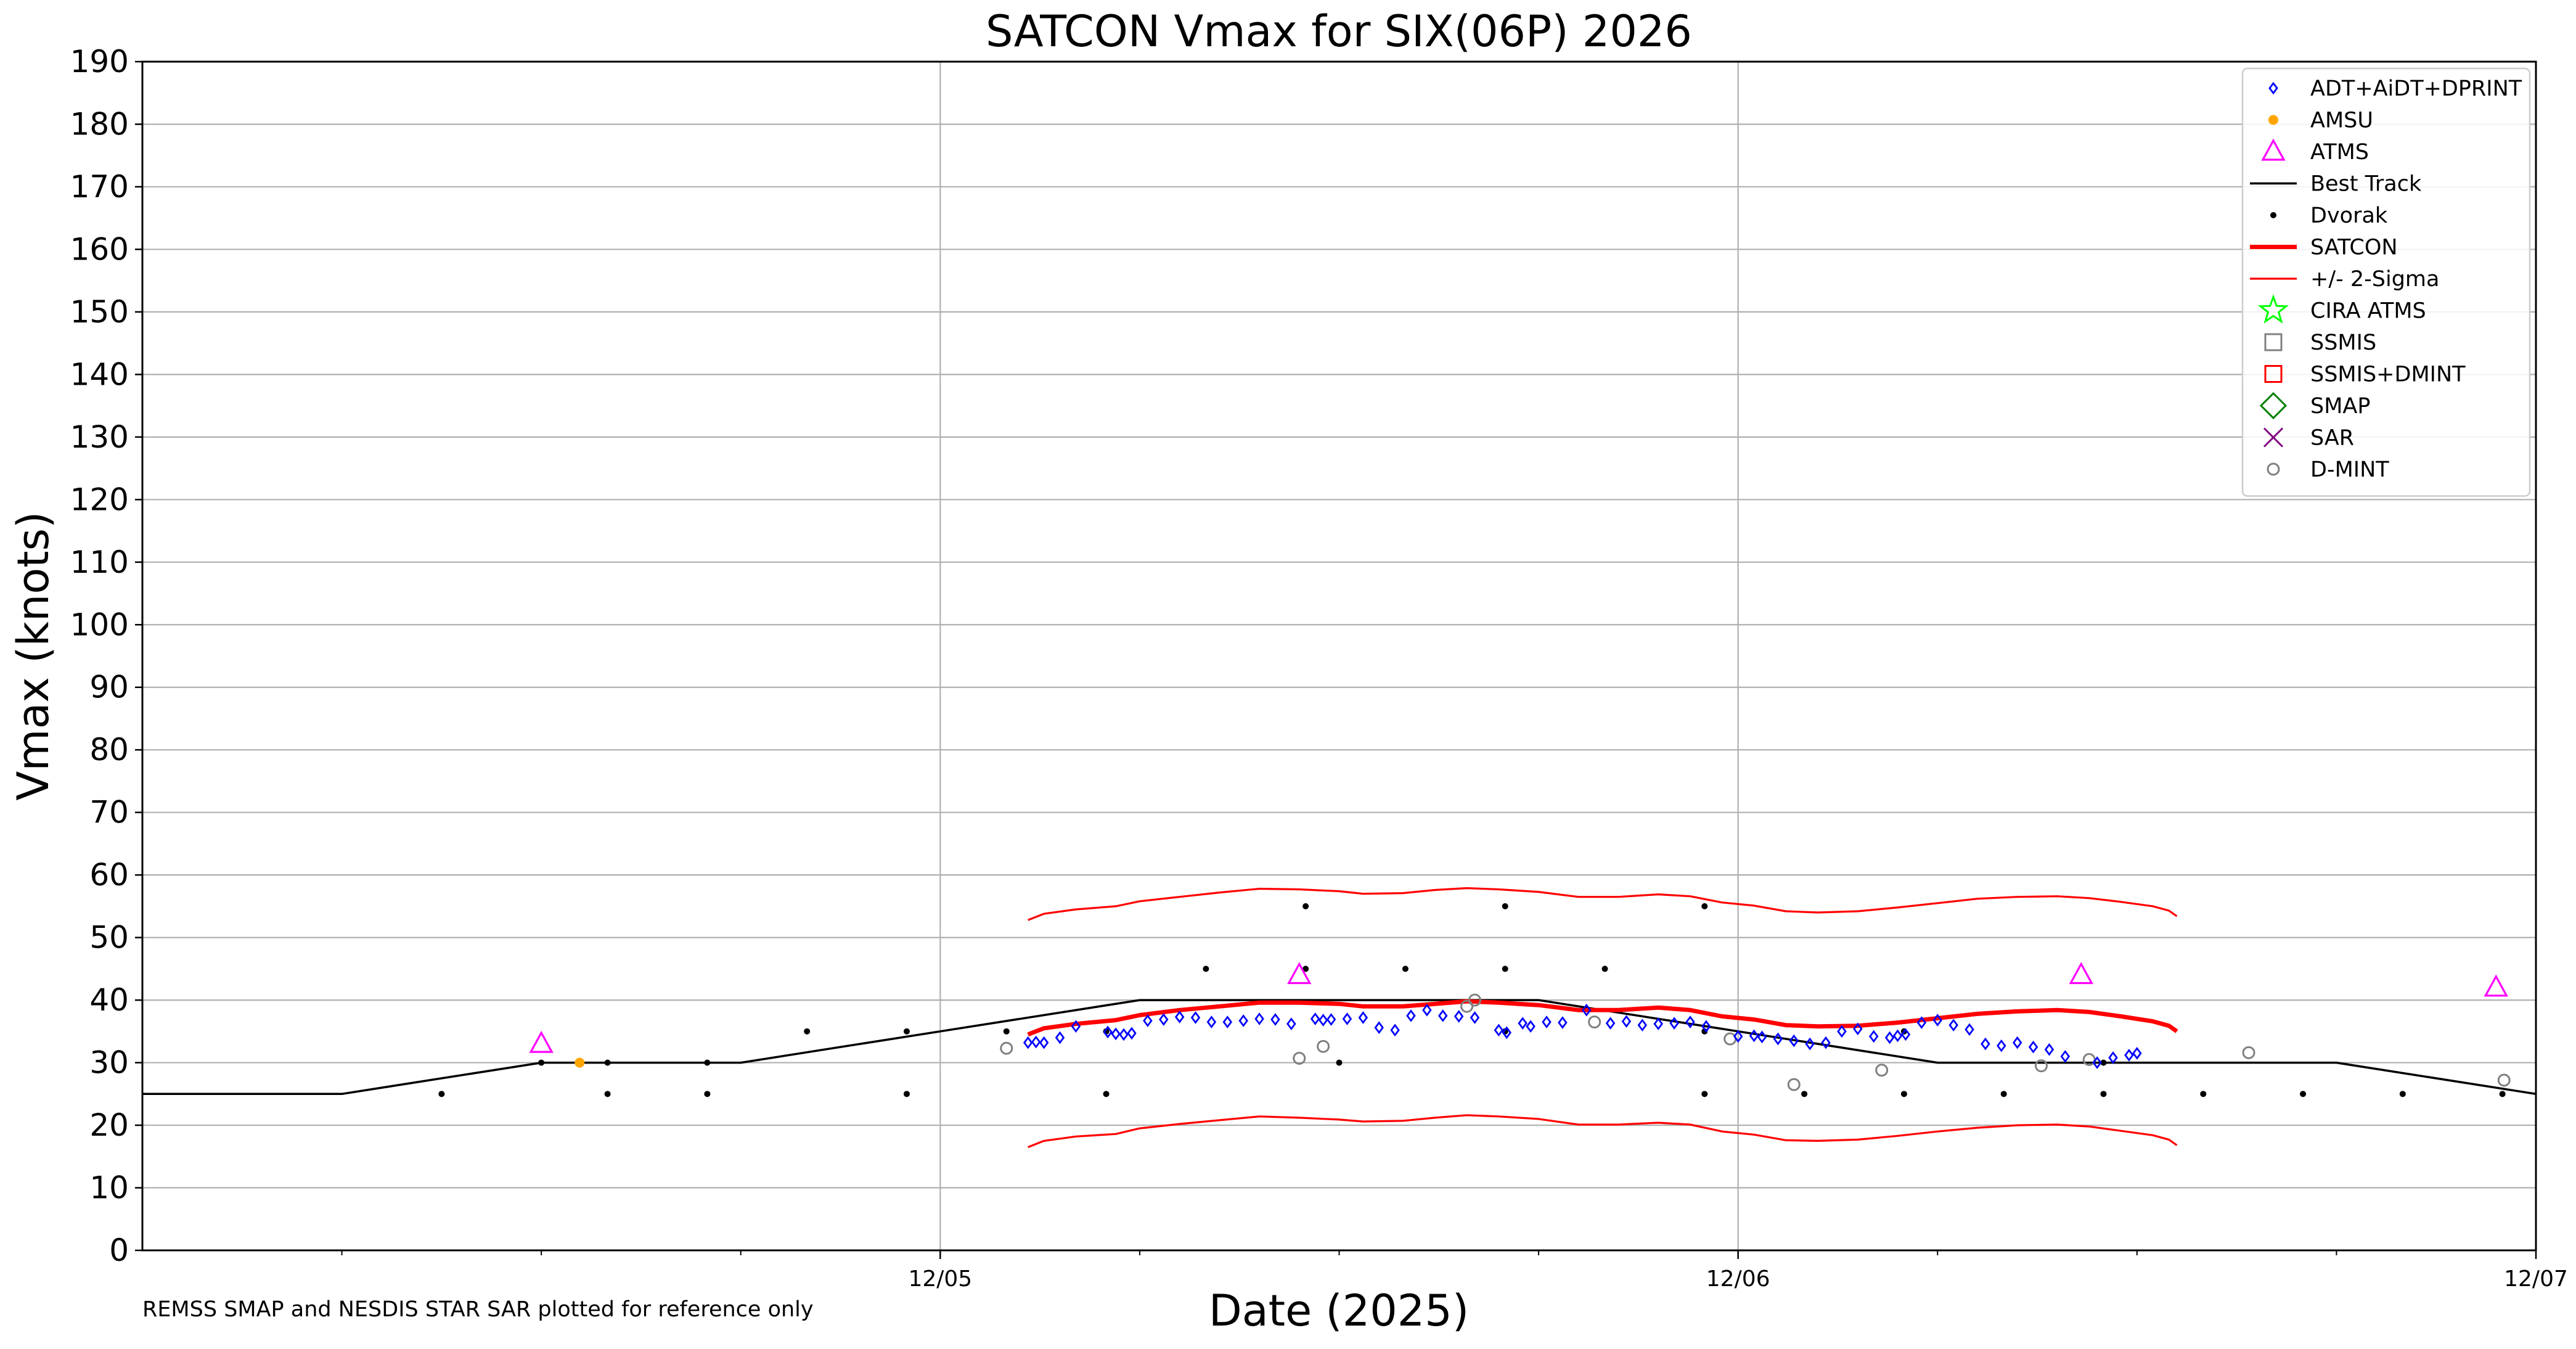  What do you see at coordinates (2314, 406) in the screenshot?
I see `legend-item-smap: SMAP` at bounding box center [2314, 406].